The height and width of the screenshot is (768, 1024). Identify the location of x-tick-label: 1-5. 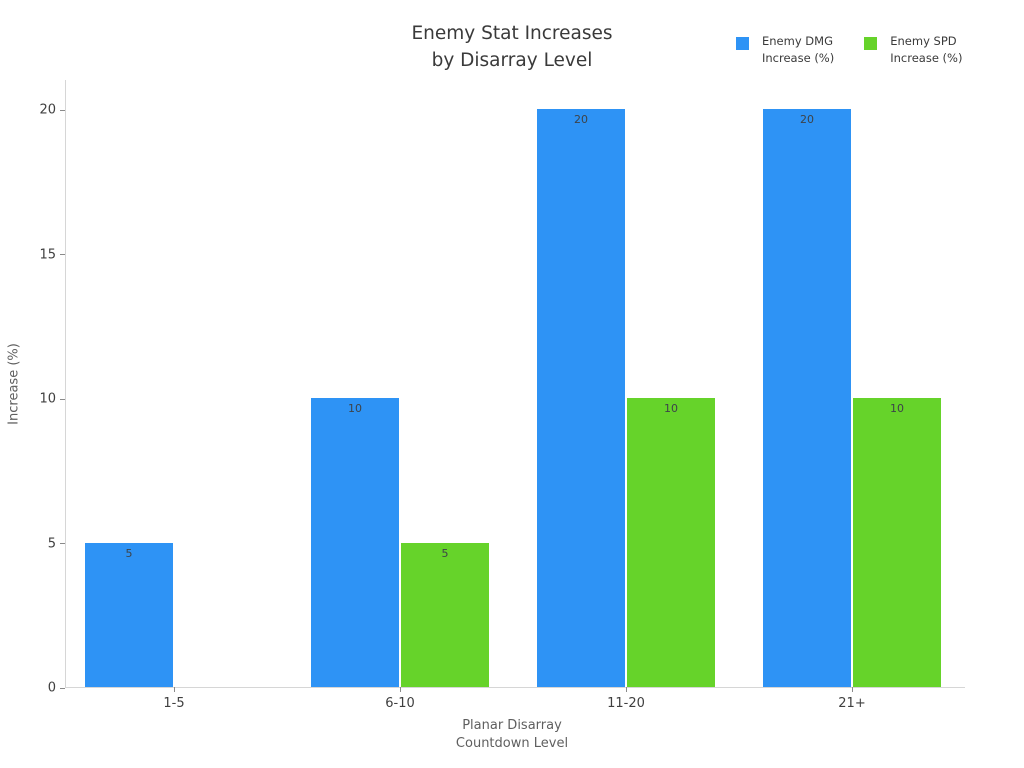
(174, 703).